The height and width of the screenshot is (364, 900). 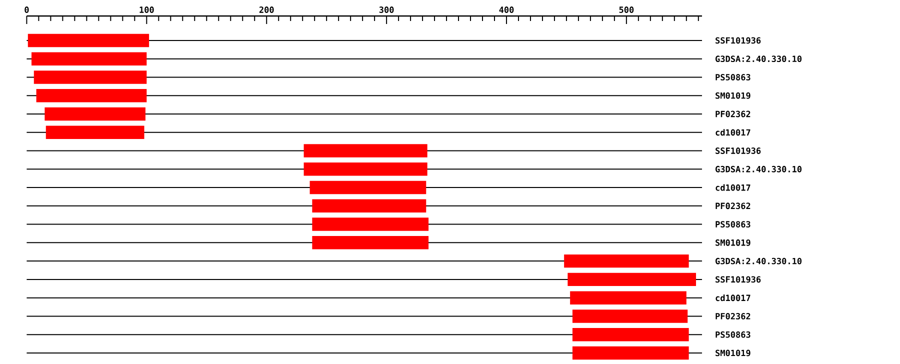 I want to click on x-tick-label: 400, so click(x=506, y=9).